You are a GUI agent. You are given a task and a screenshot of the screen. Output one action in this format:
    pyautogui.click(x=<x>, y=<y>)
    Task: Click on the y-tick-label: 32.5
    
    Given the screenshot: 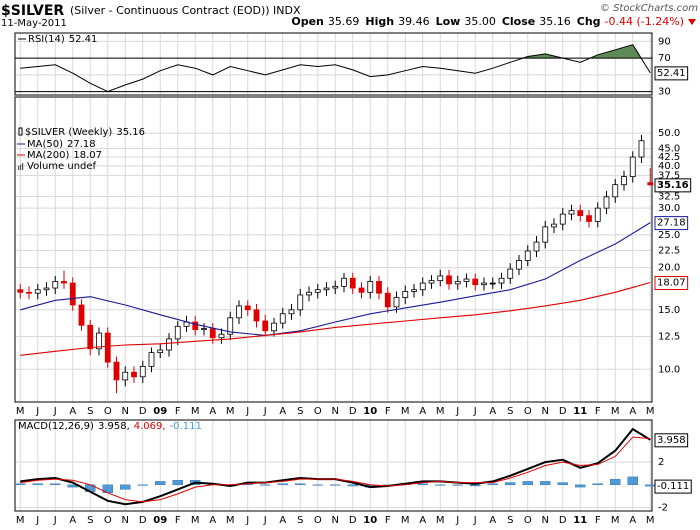 What is the action you would take?
    pyautogui.click(x=669, y=196)
    